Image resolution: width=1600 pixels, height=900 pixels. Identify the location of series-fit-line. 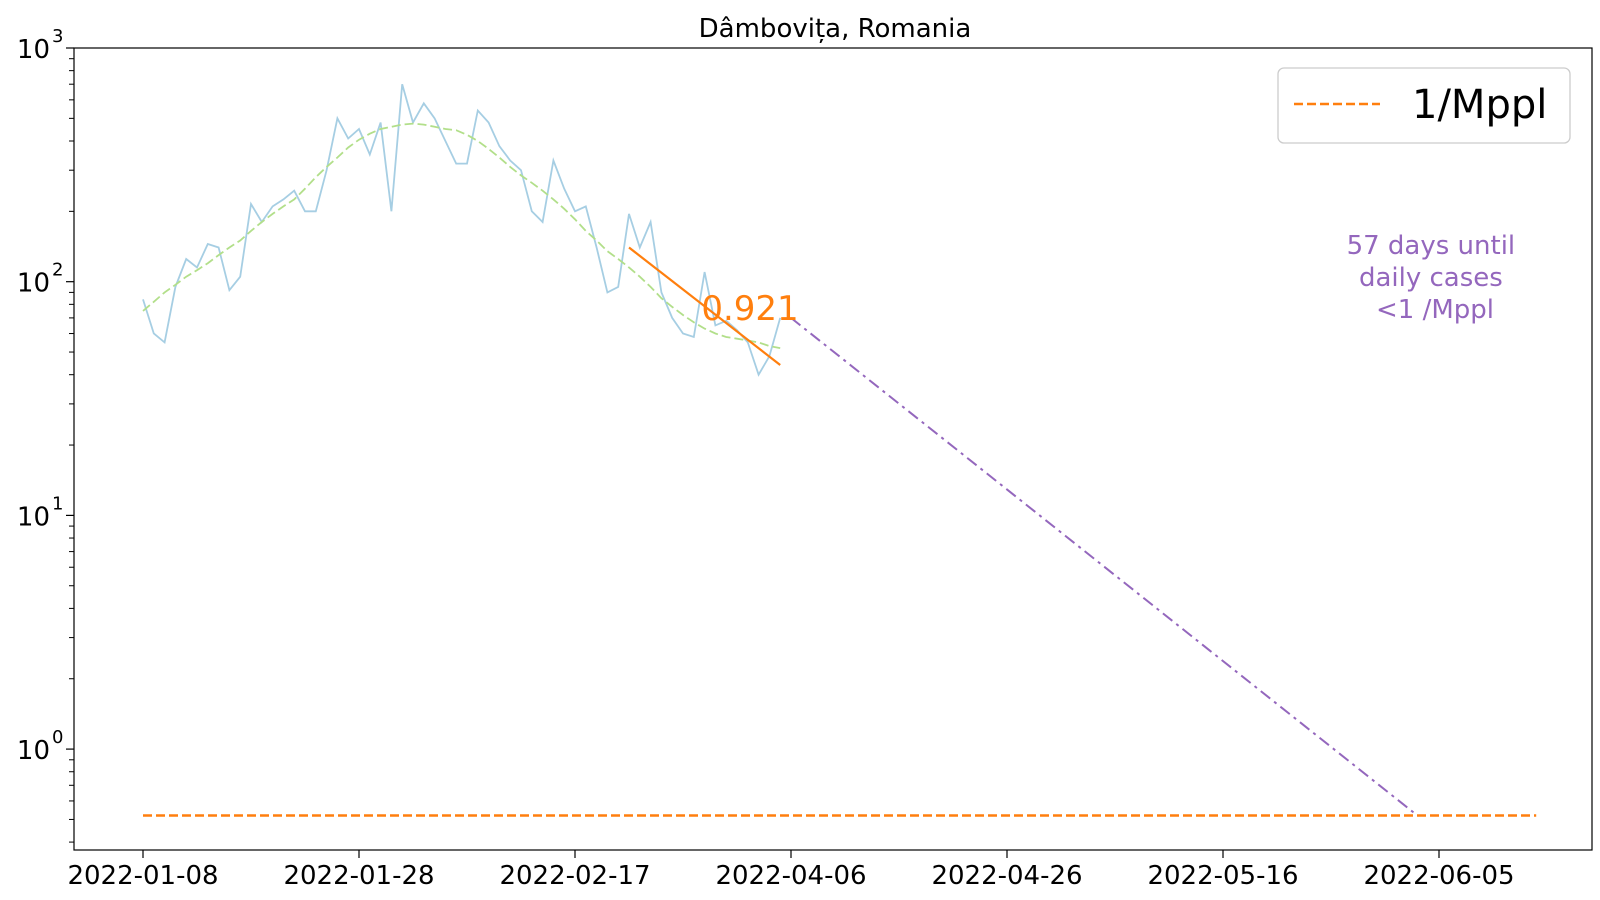
(704, 306).